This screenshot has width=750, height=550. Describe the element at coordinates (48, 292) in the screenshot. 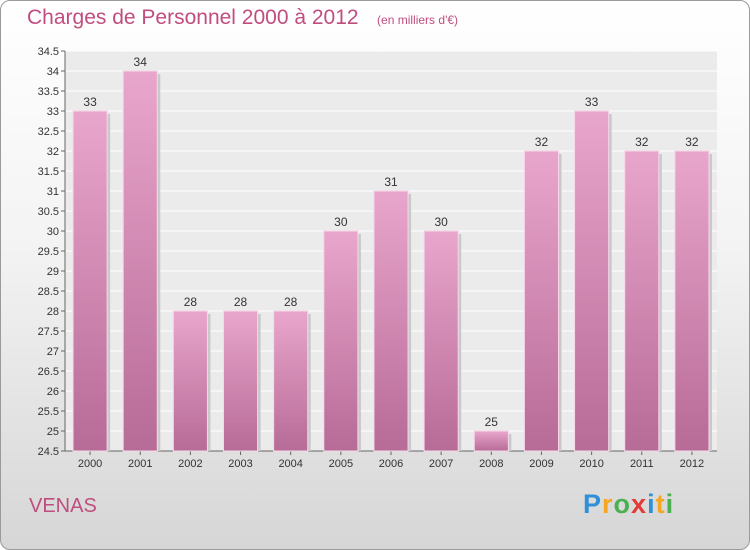

I see `y-tick-label: 28.5` at that location.